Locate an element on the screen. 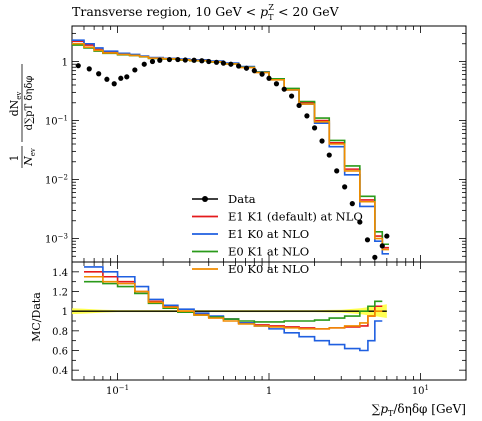 Image resolution: width=482 pixels, height=421 pixels. main-y-tick-label: 10⁻¹ is located at coordinates (56, 121).